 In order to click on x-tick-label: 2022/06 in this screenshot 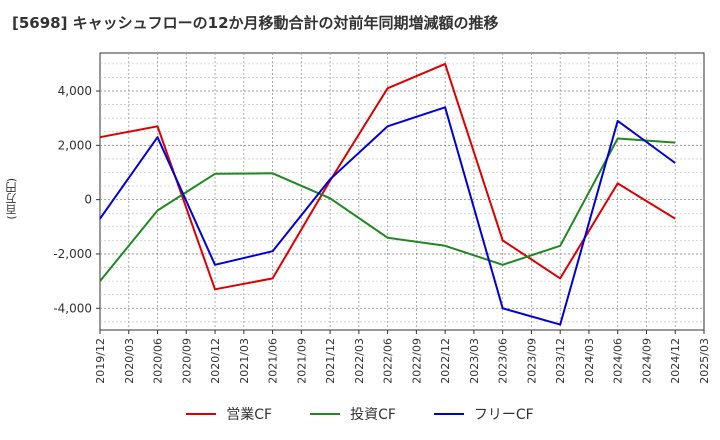, I will do `click(388, 361)`.